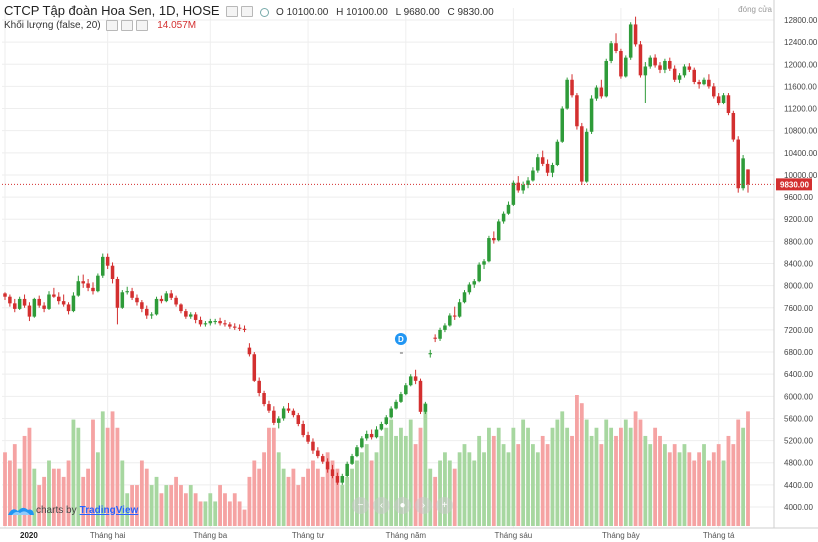  I want to click on symbol-title: CTCP Tập đoàn Hoa Sen, 1D, HOSE, so click(112, 10).